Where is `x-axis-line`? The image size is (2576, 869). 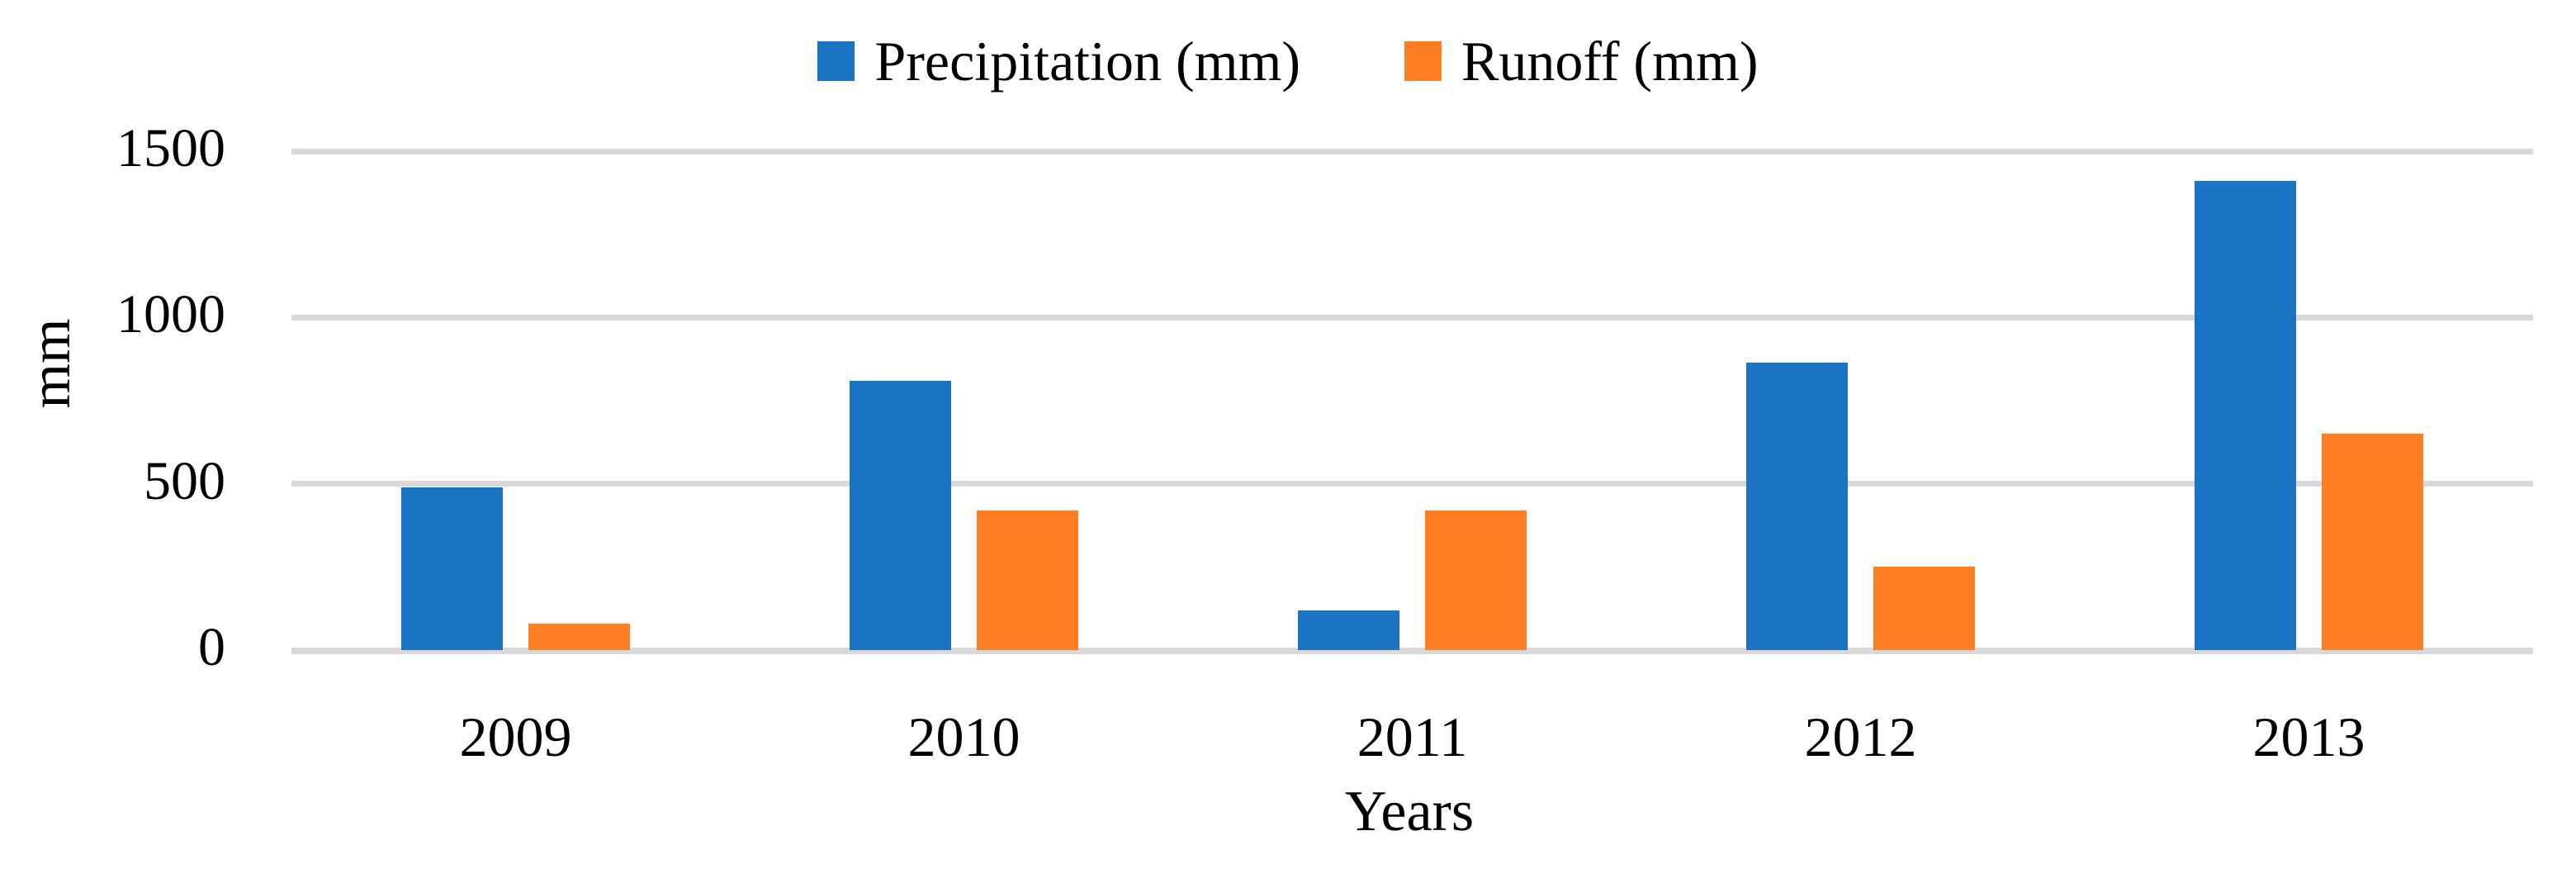 x-axis-line is located at coordinates (1412, 650).